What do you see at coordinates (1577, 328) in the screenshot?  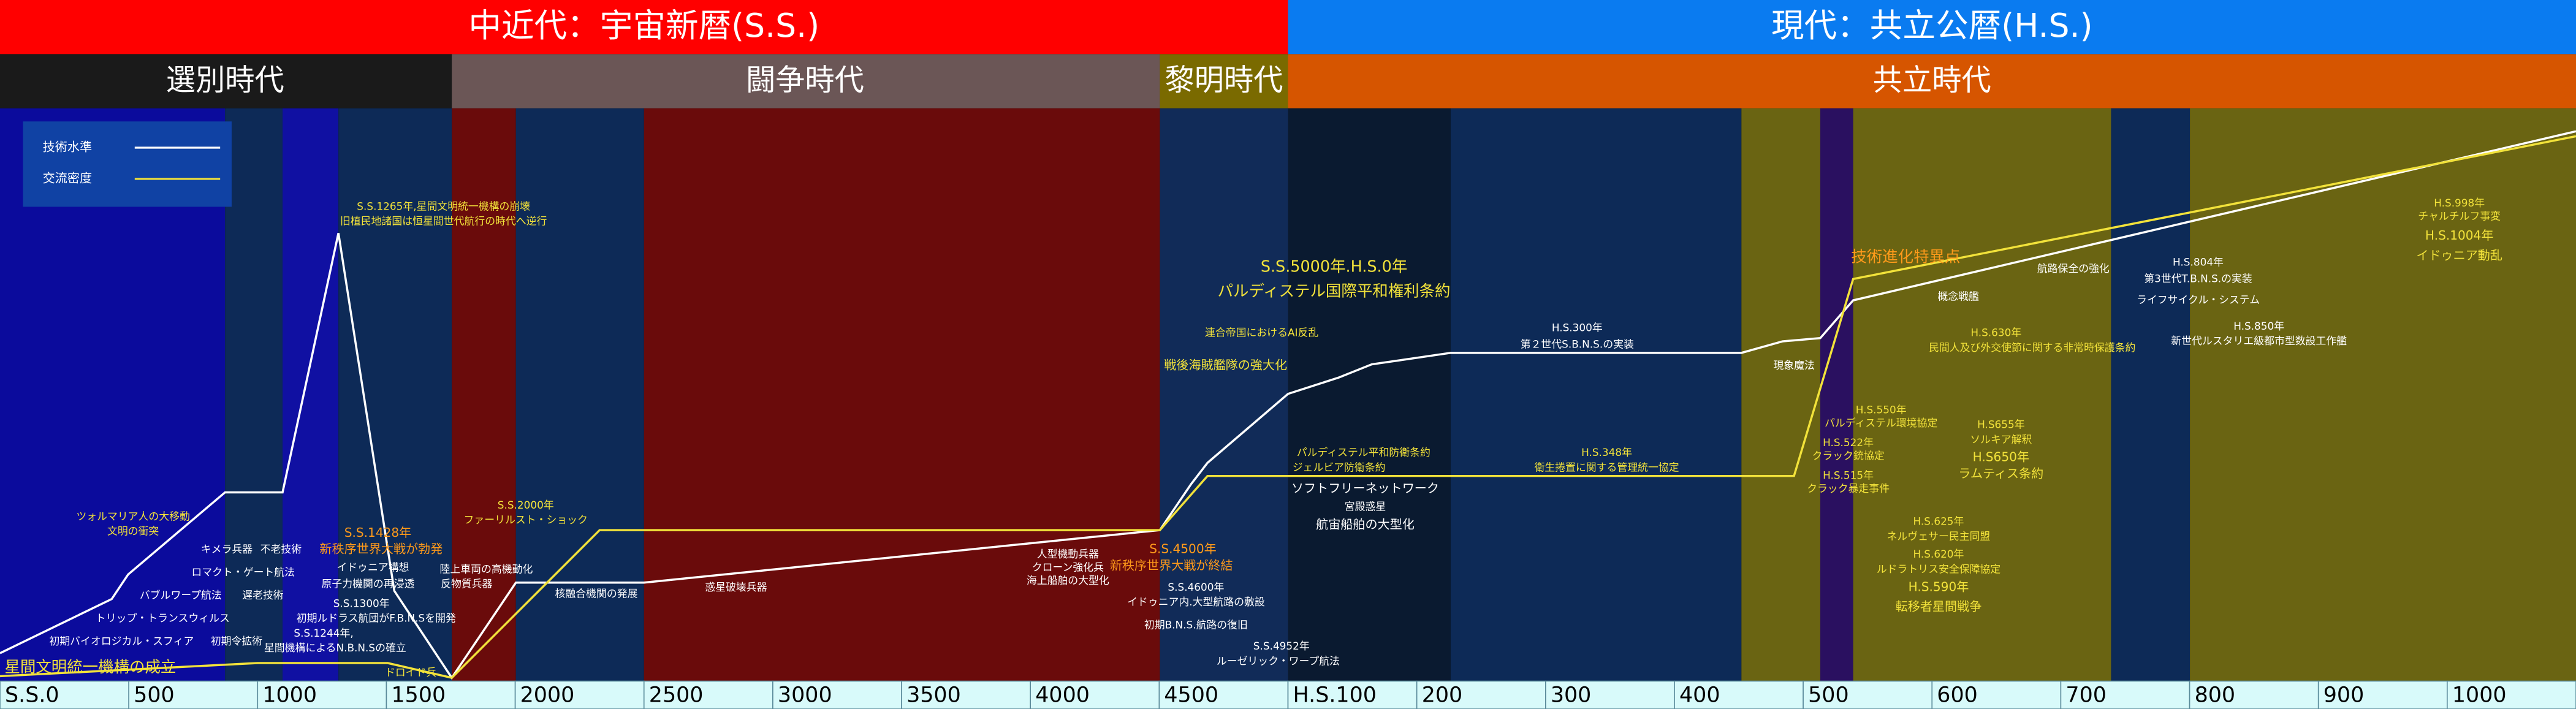 I see `annotation: H.S.300年` at bounding box center [1577, 328].